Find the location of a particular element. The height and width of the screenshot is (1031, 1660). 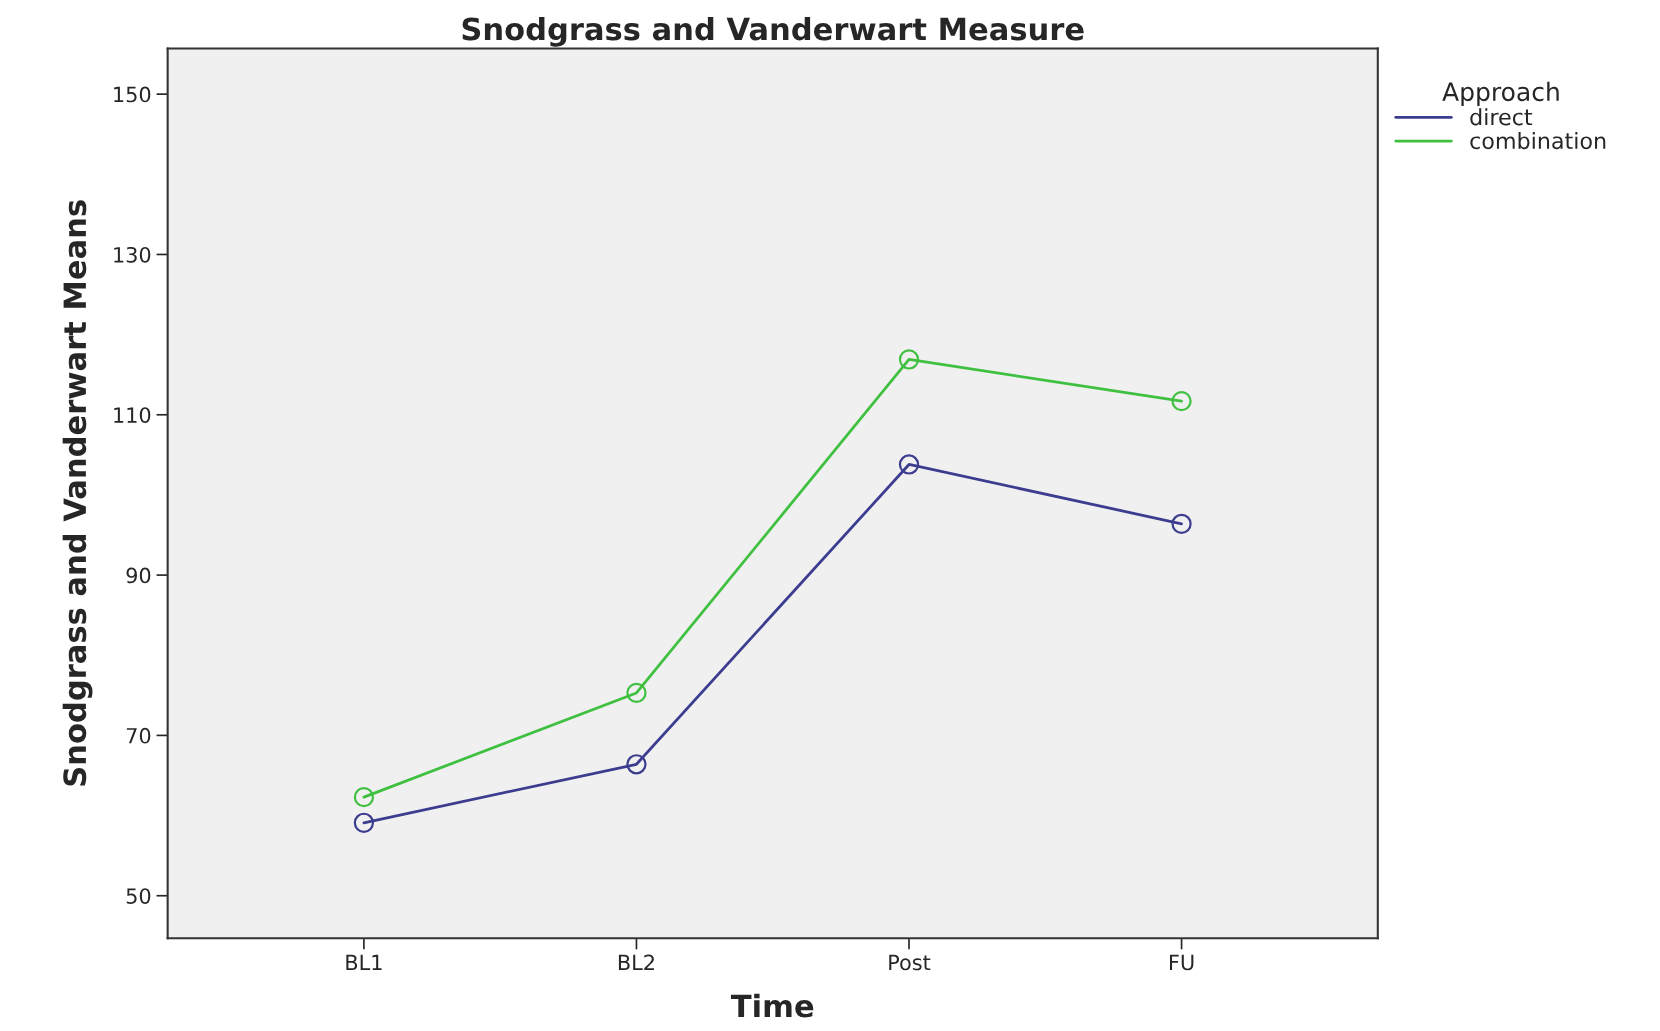

x-tick-label: Post is located at coordinates (910, 962).